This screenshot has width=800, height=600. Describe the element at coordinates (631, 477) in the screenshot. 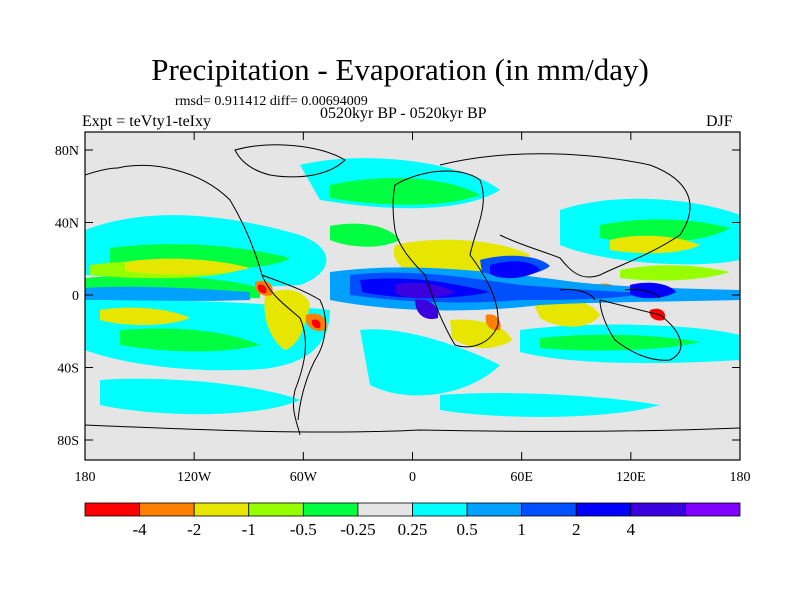

I see `lon-tick-label: 120E` at that location.